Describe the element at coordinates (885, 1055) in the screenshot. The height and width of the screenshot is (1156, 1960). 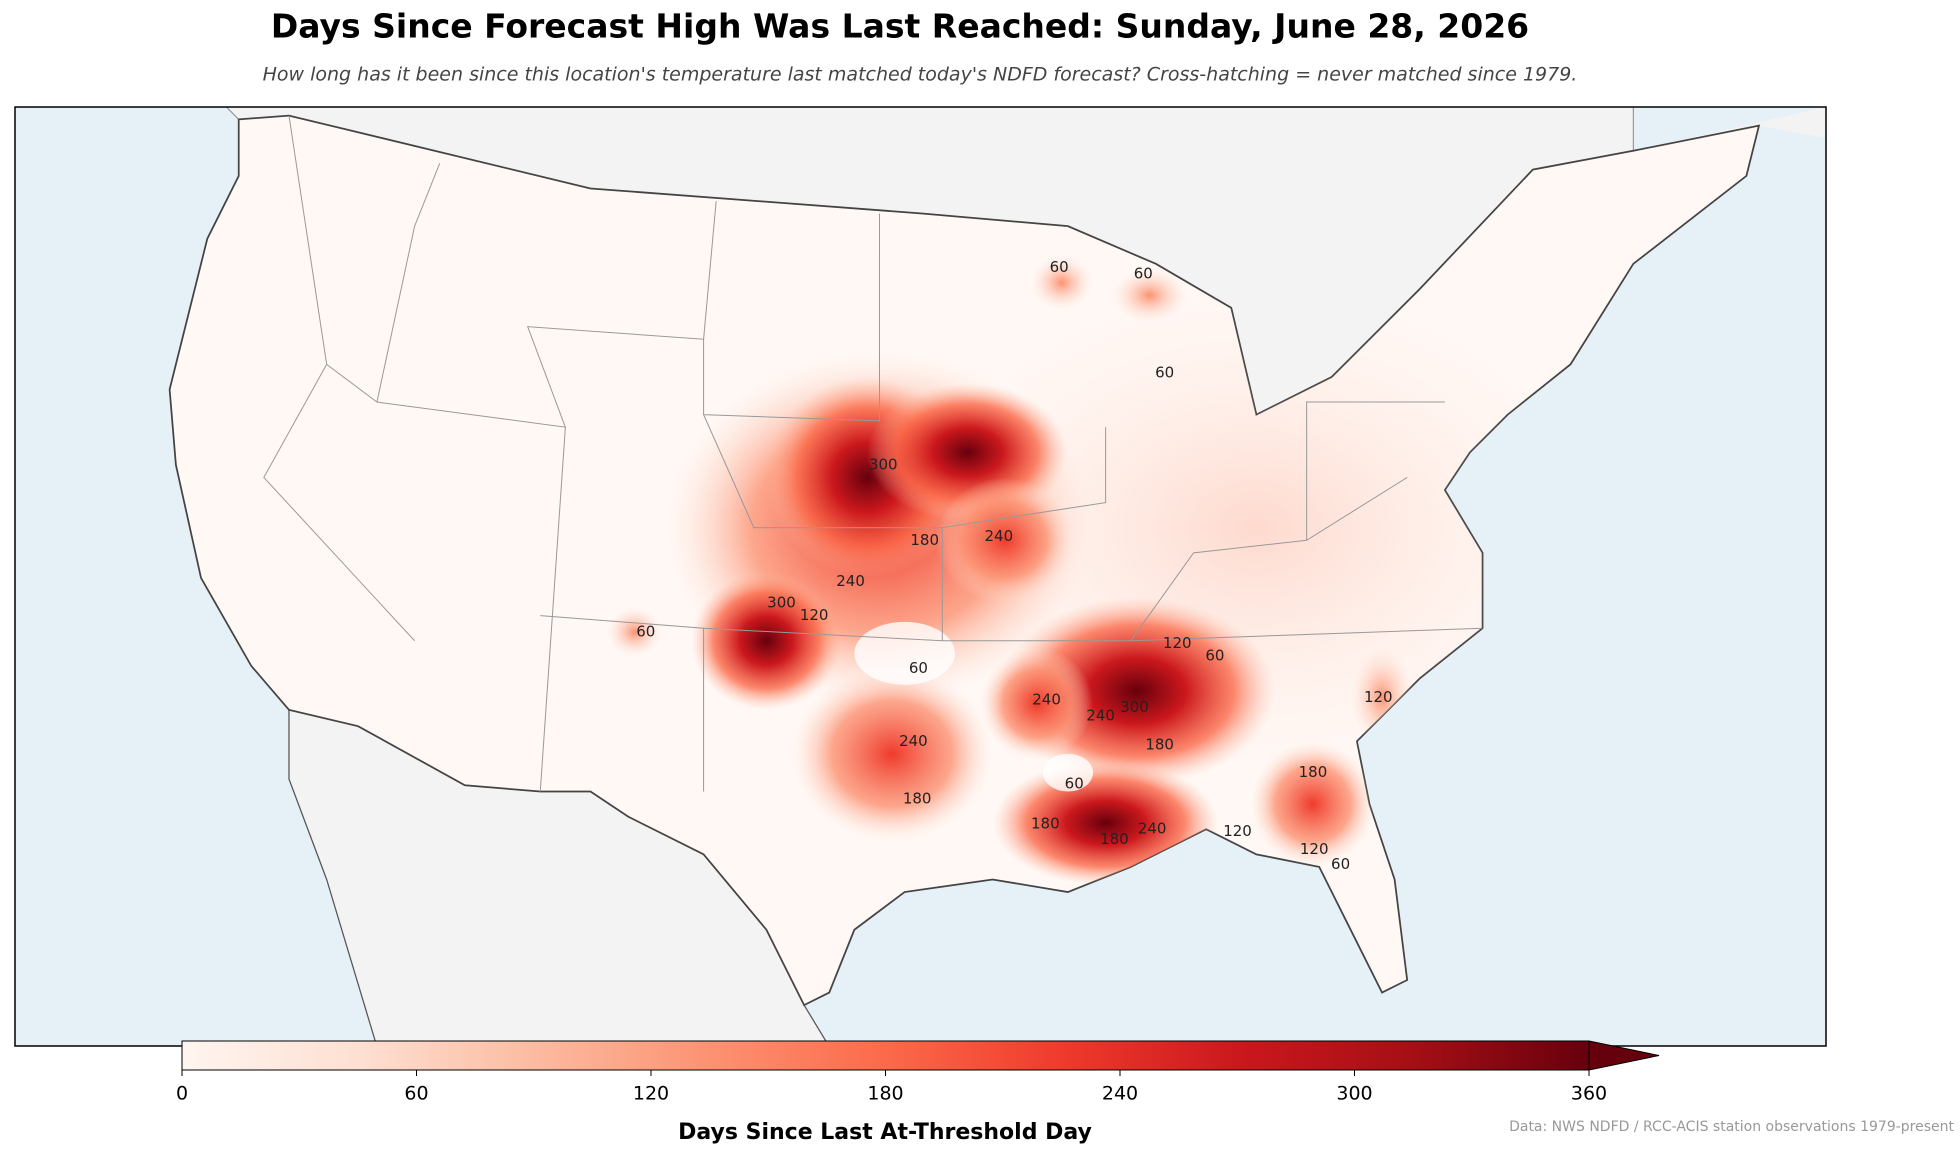
I see `colorbar-ramp` at that location.